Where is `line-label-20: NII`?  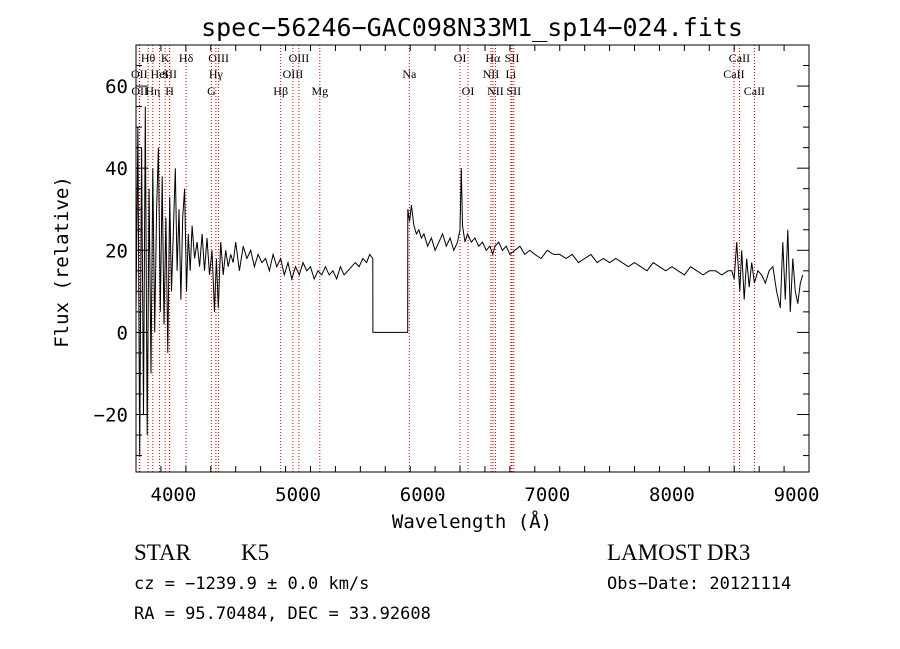 line-label-20: NII is located at coordinates (491, 74).